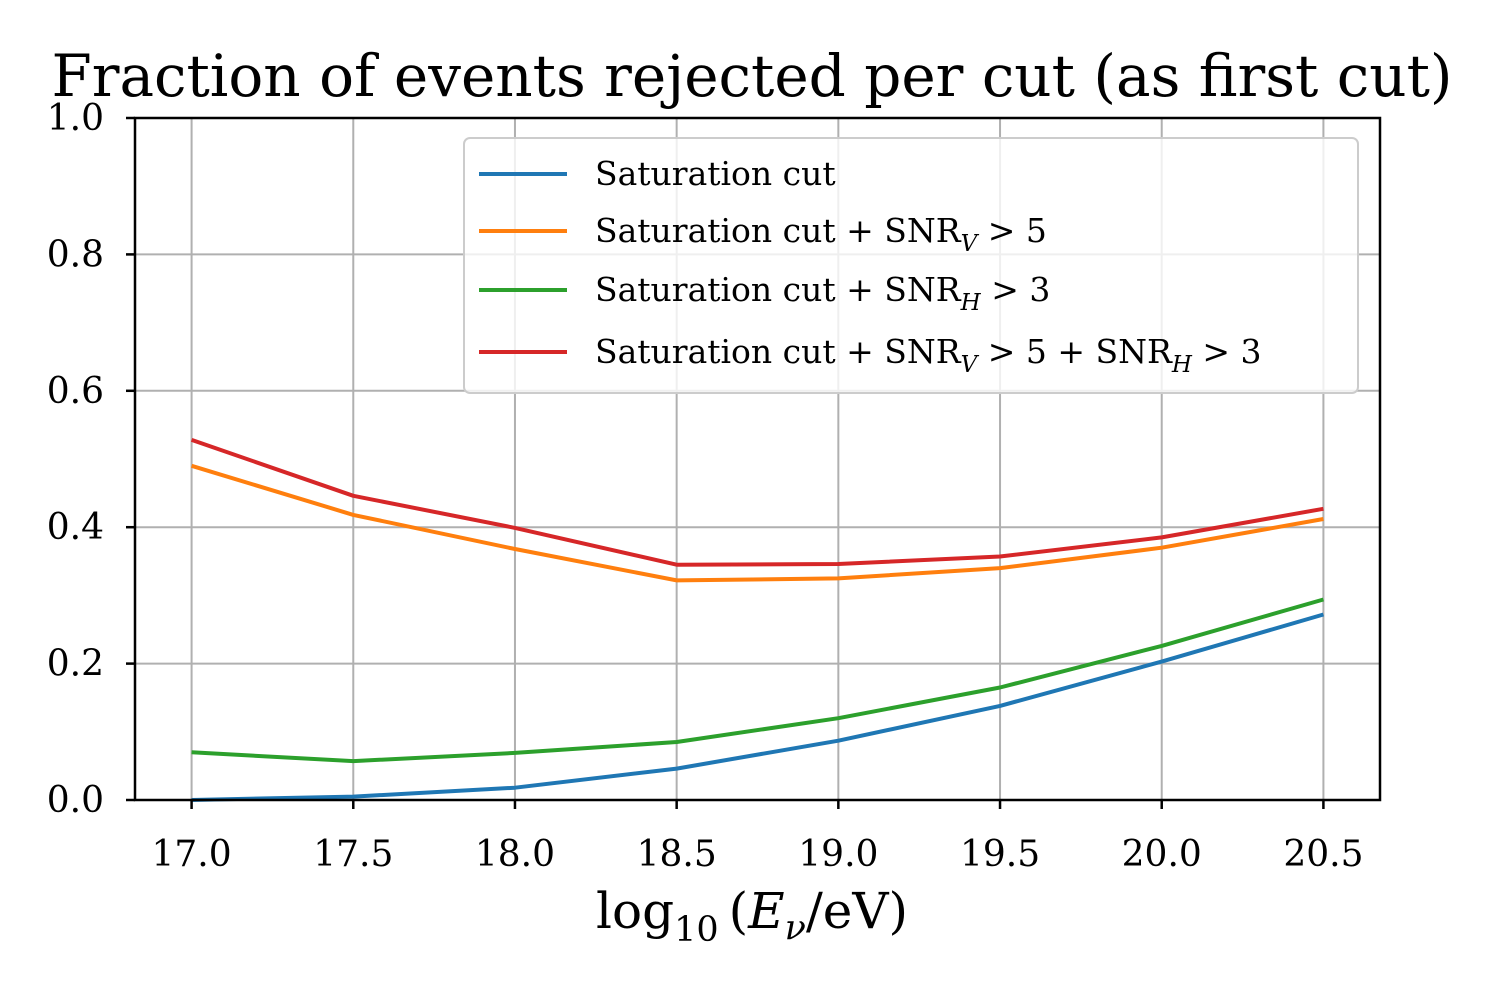 This screenshot has width=1500, height=1000. I want to click on x-tick-label: 20.0, so click(1162, 854).